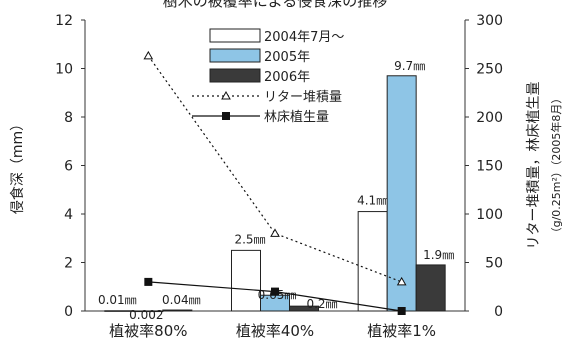 This screenshot has width=578, height=343. Describe the element at coordinates (64, 21) in the screenshot. I see `left-tick-label: 12` at that location.